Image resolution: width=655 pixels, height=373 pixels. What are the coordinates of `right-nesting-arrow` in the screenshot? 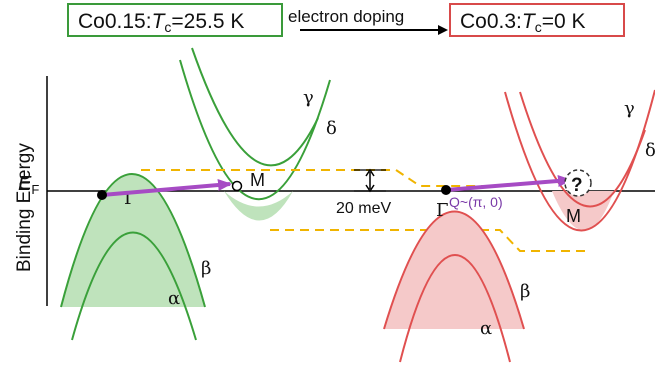 It's located at (508, 183).